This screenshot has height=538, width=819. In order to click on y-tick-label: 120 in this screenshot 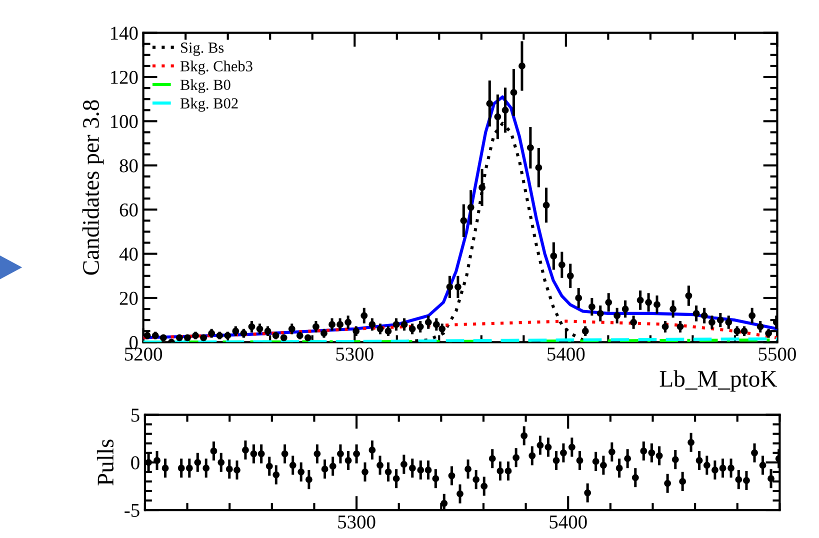, I will do `click(124, 77)`.